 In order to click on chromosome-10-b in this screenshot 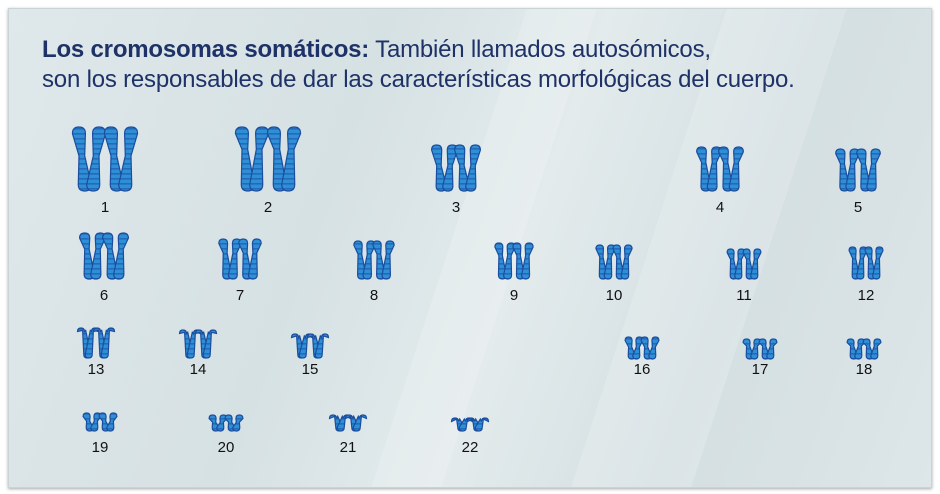, I will do `click(622, 262)`.